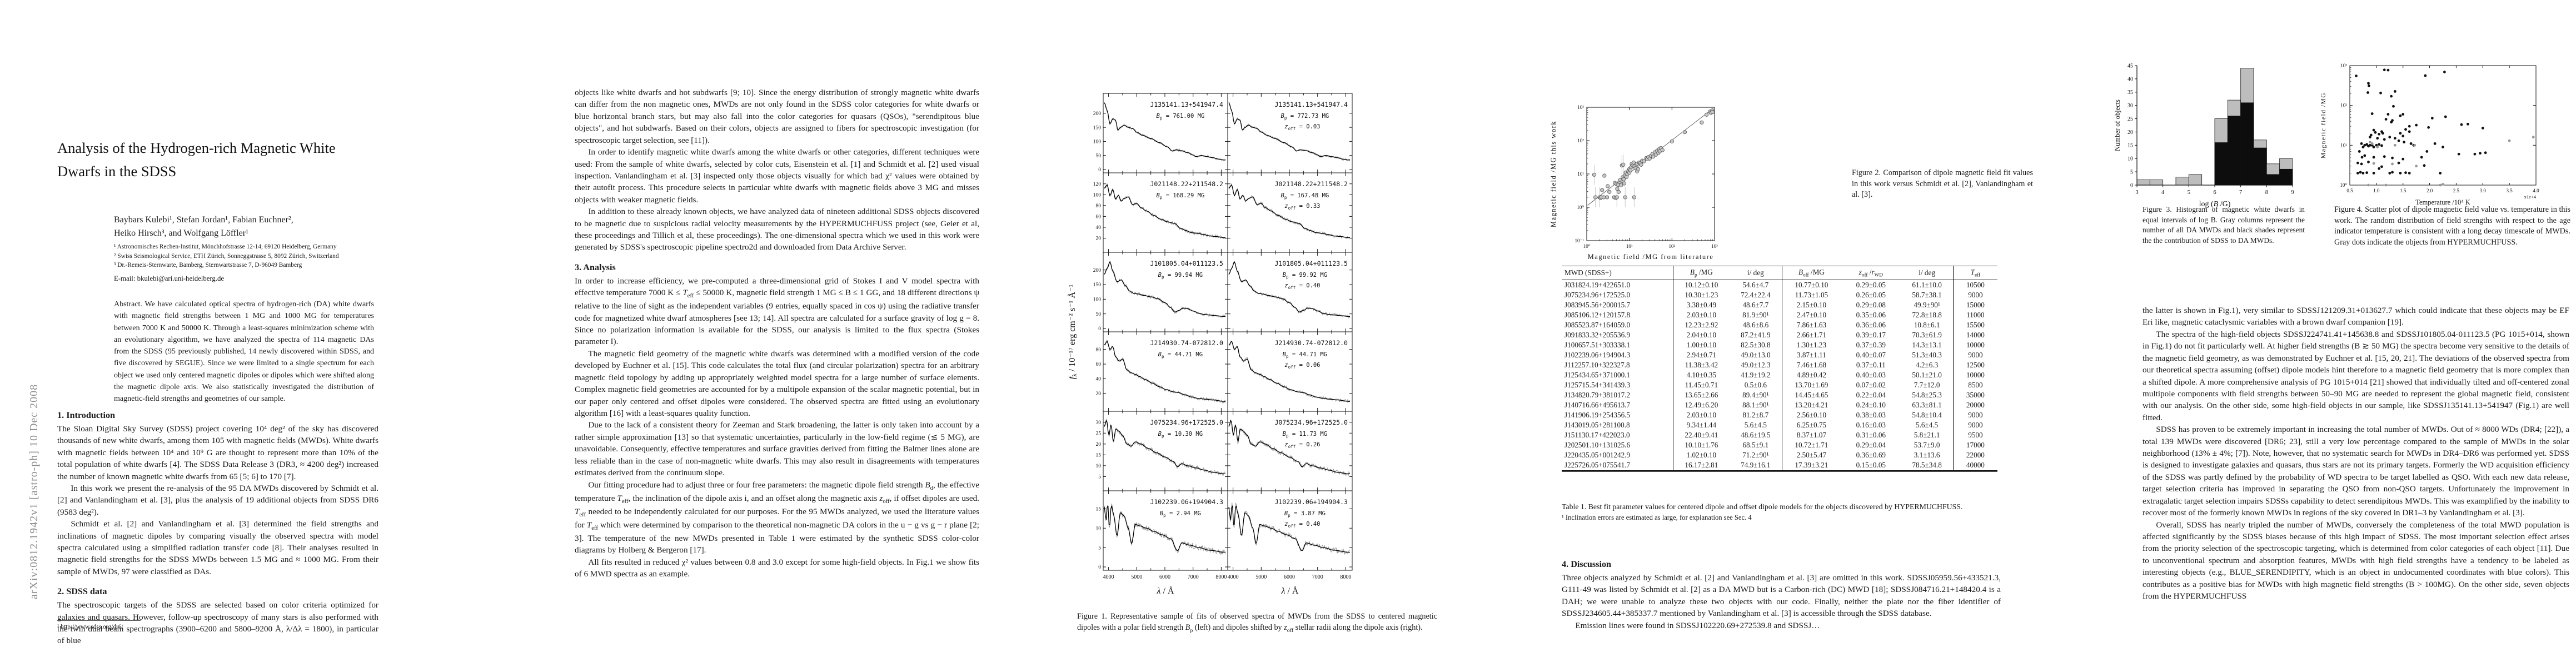  What do you see at coordinates (2349, 190) in the screenshot?
I see `svg-text: 0.5` at bounding box center [2349, 190].